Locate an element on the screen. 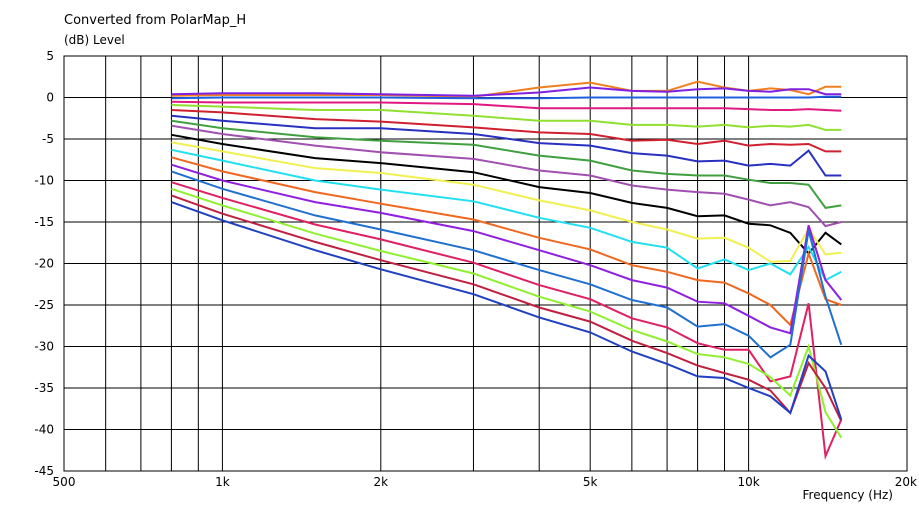 This screenshot has height=510, width=919. y-tick-label: -20 is located at coordinates (44, 264).